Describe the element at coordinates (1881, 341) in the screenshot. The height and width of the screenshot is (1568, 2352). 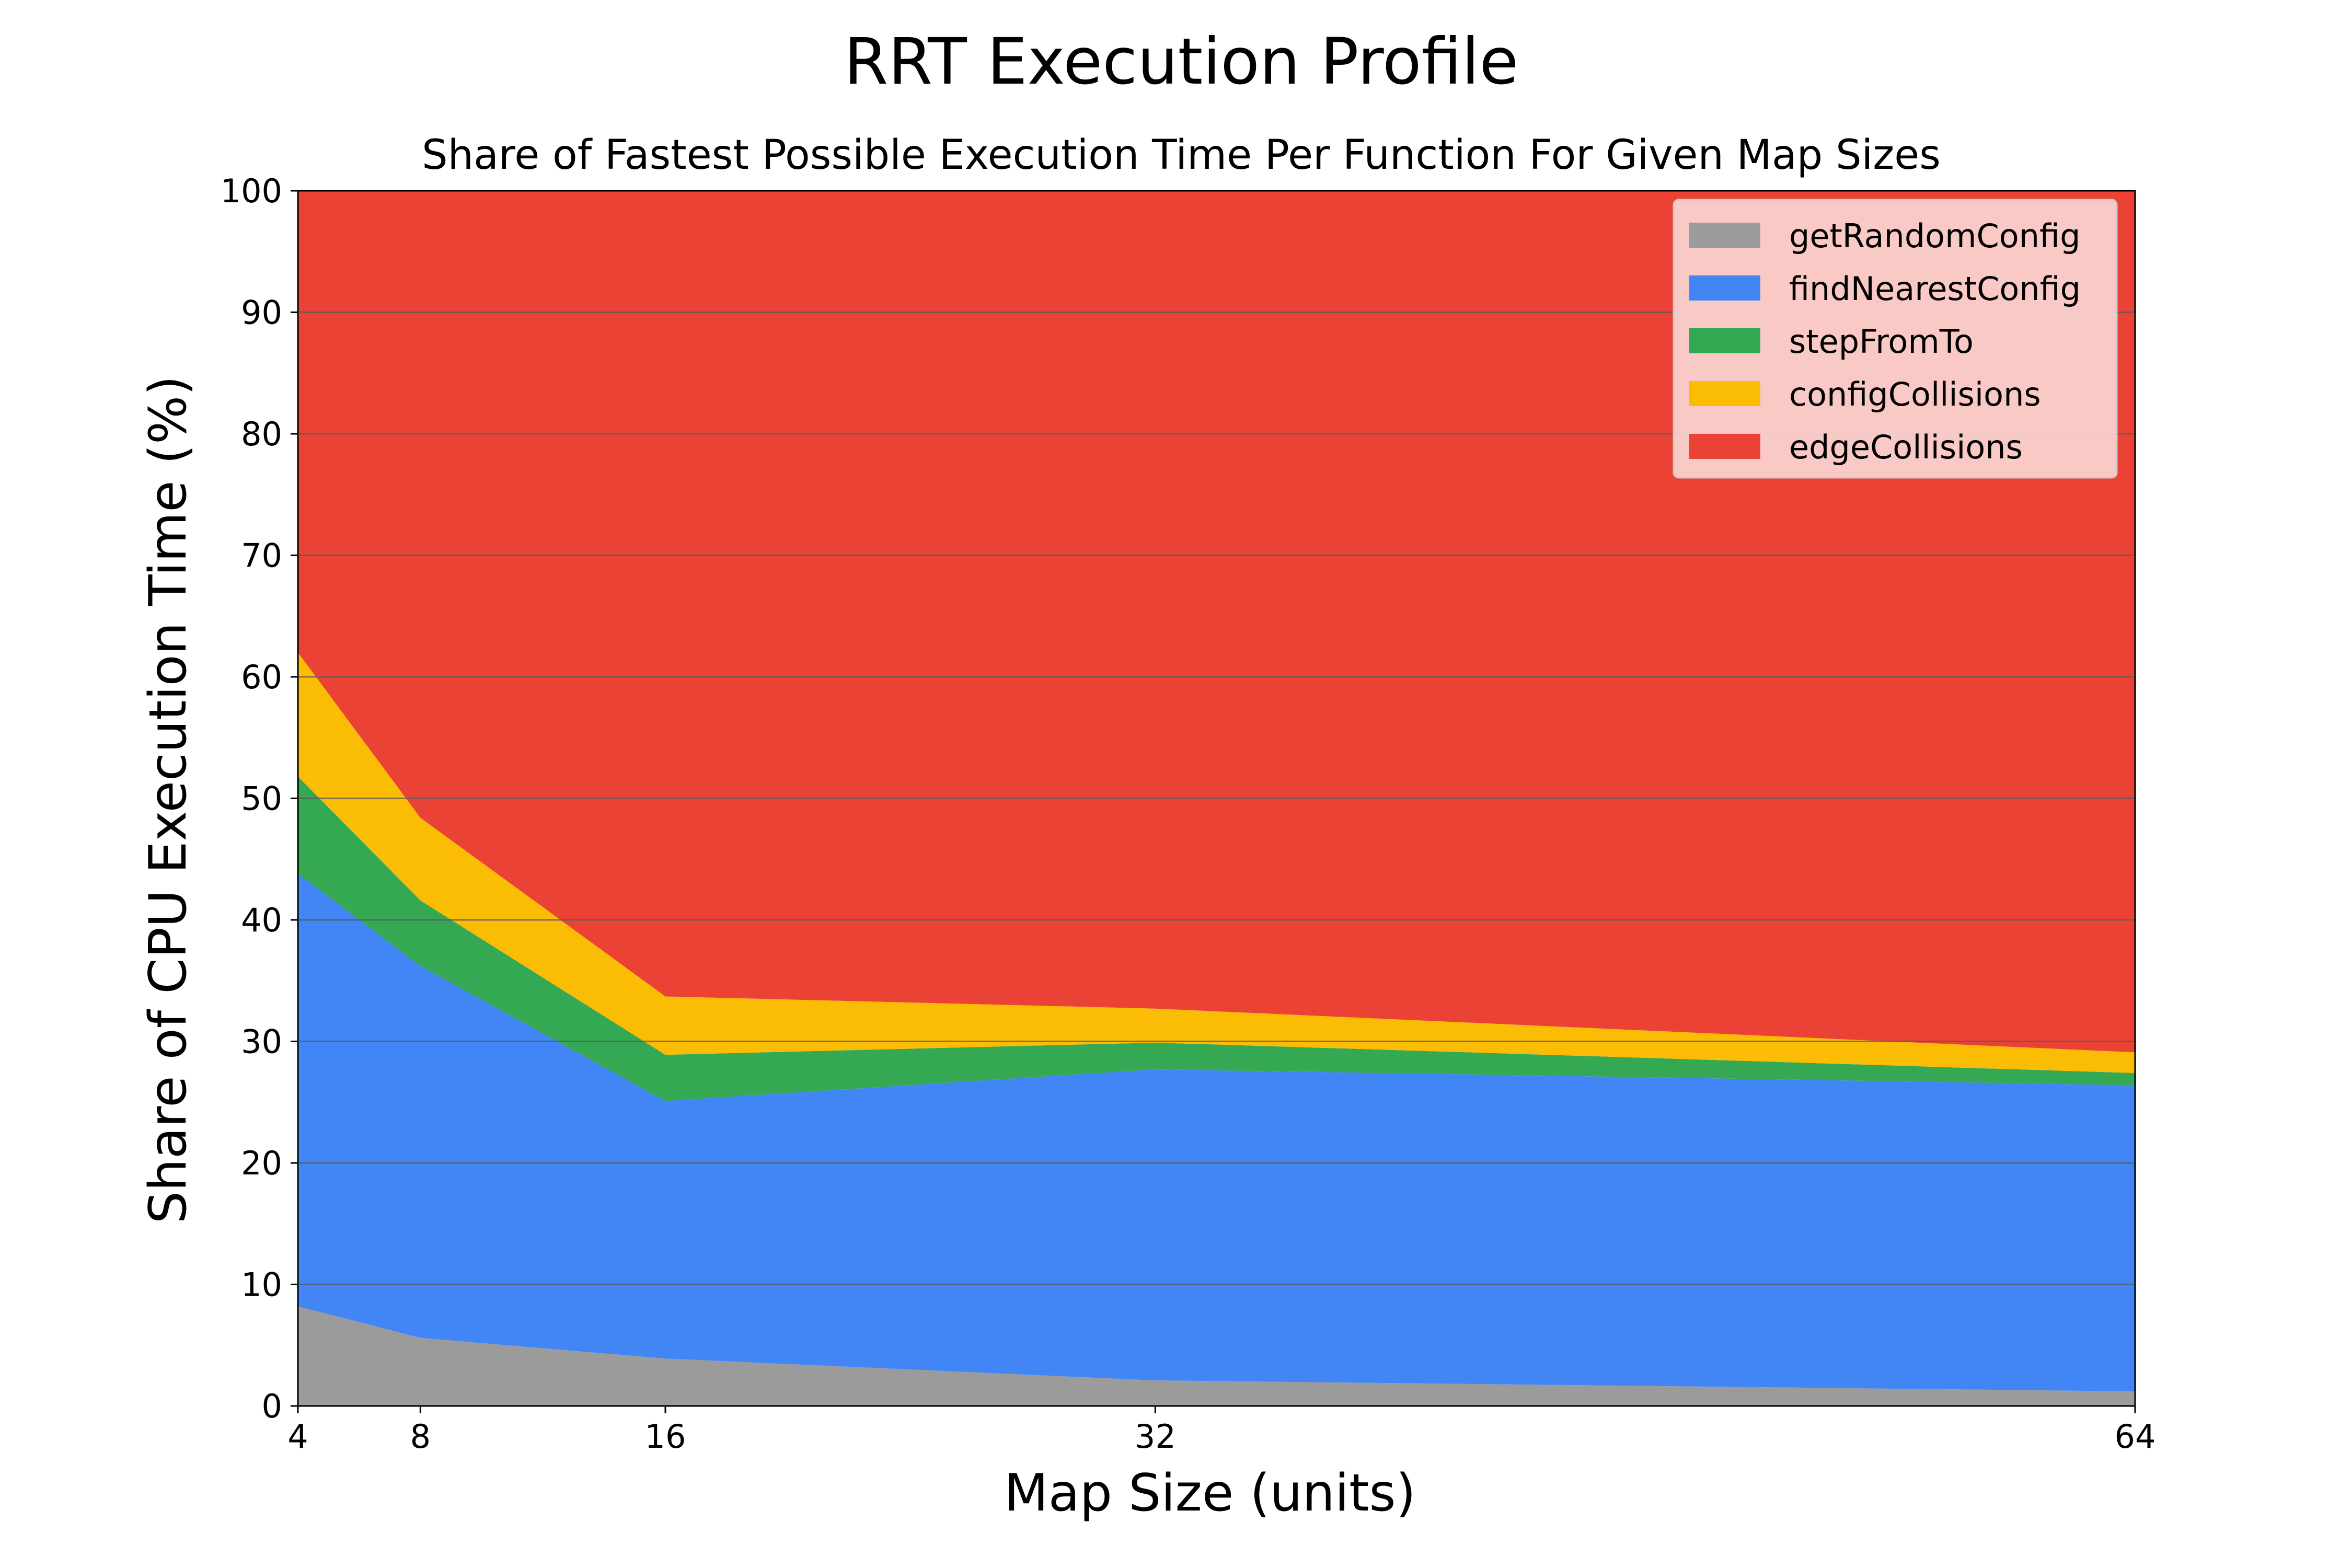
I see `legend-label-stepFromTo: stepFromTo` at that location.